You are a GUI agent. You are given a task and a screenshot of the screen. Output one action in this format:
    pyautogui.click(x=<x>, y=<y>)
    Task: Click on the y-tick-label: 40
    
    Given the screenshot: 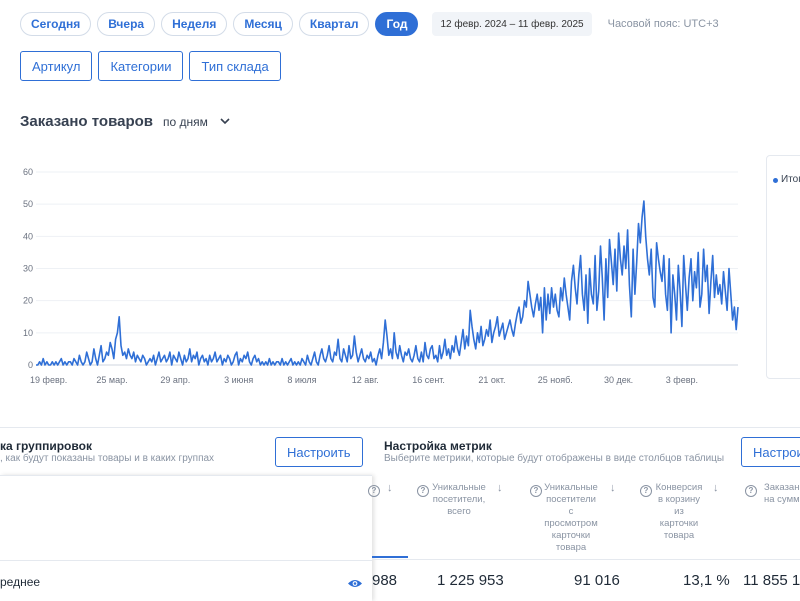 What is the action you would take?
    pyautogui.click(x=28, y=236)
    